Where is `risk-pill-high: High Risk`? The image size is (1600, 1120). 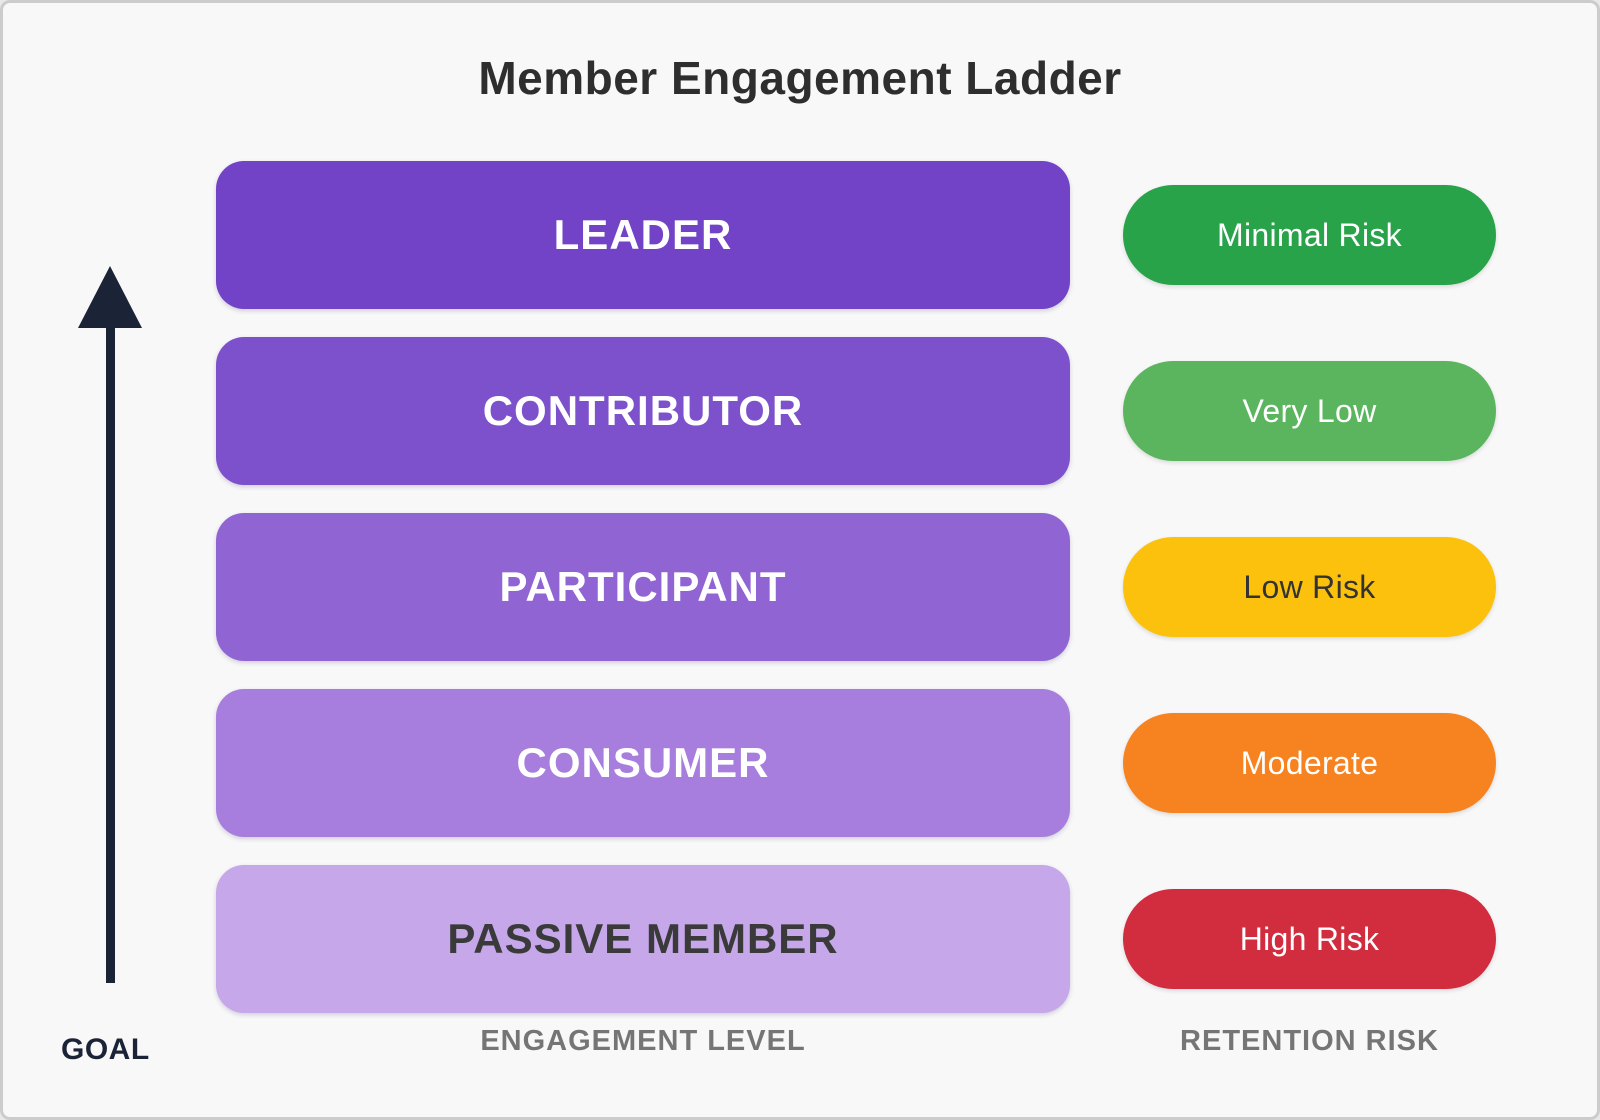
risk-pill-high: High Risk is located at coordinates (1309, 939).